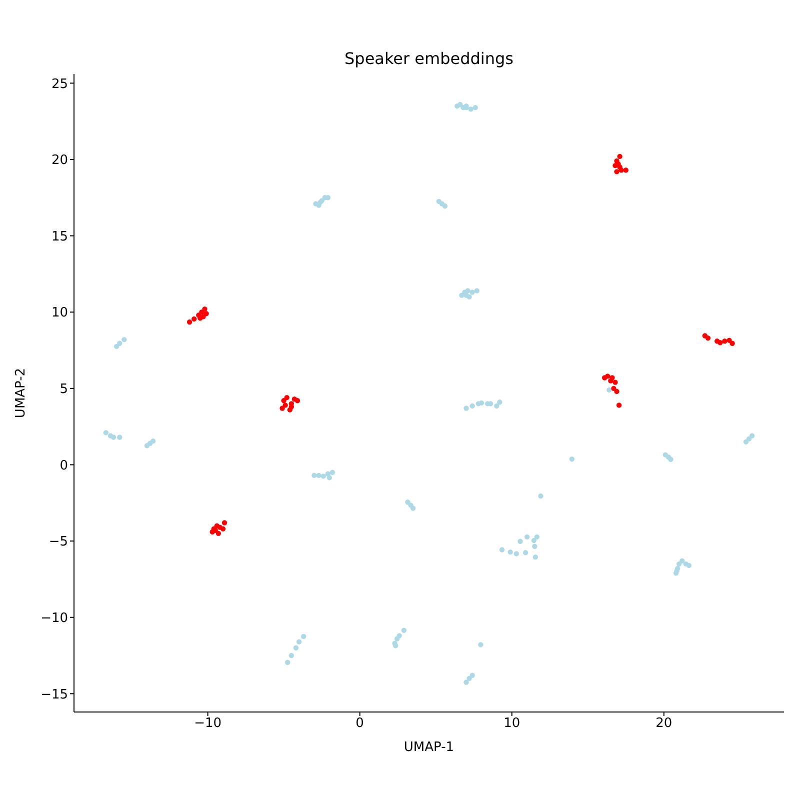  Describe the element at coordinates (54, 618) in the screenshot. I see `y-tick-label: −10` at that location.